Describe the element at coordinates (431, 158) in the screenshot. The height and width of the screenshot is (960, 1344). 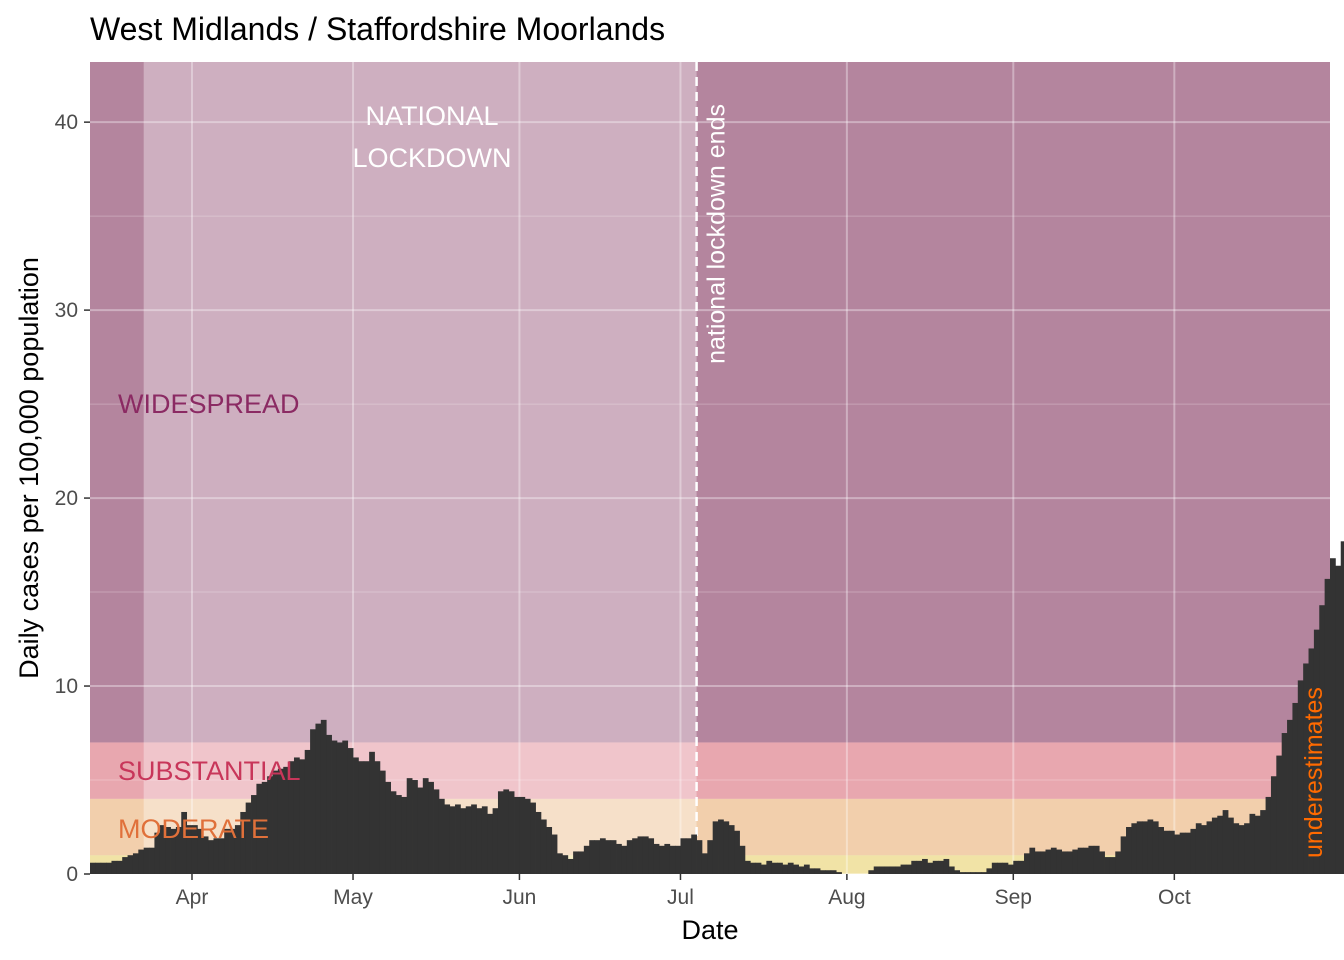
I see `lockdown-label-line2: LOCKDOWN` at that location.